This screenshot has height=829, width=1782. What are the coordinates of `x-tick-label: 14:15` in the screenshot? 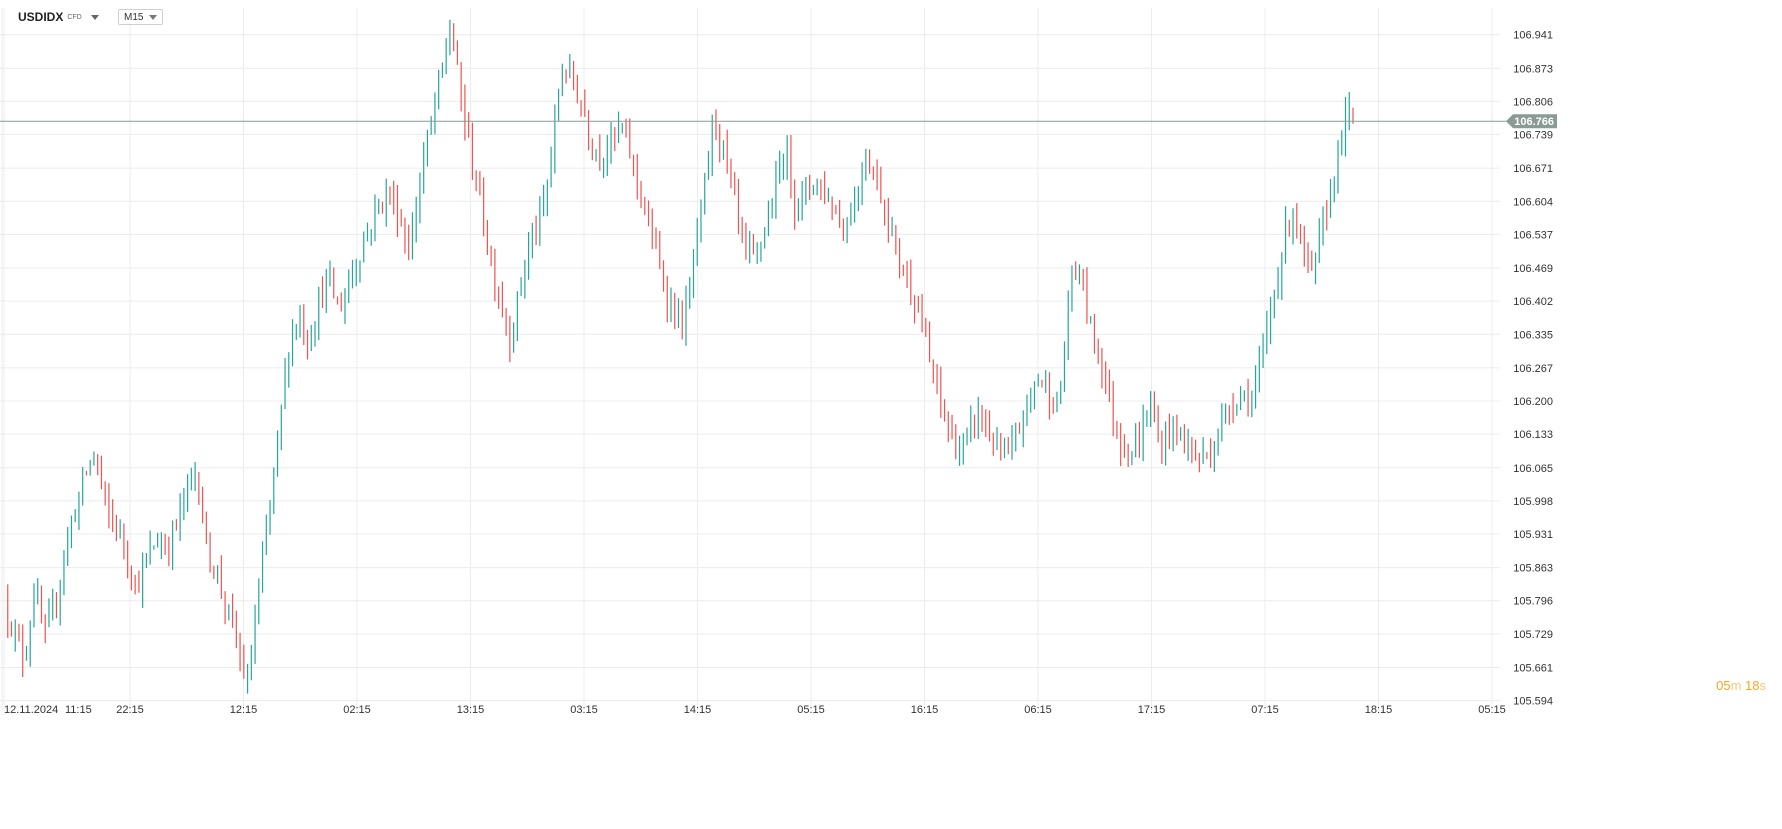 It's located at (698, 710).